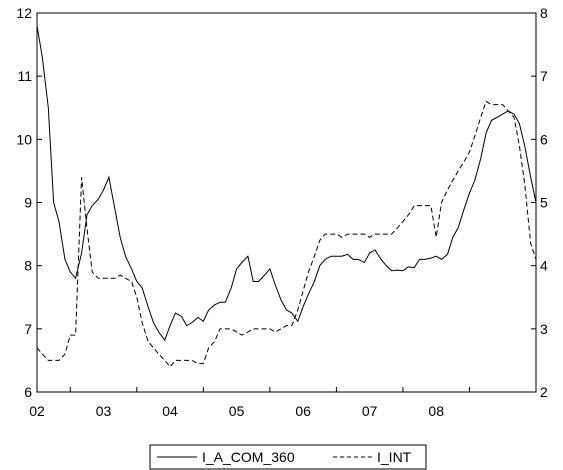  I want to click on left-tick-label: 9, so click(28, 203).